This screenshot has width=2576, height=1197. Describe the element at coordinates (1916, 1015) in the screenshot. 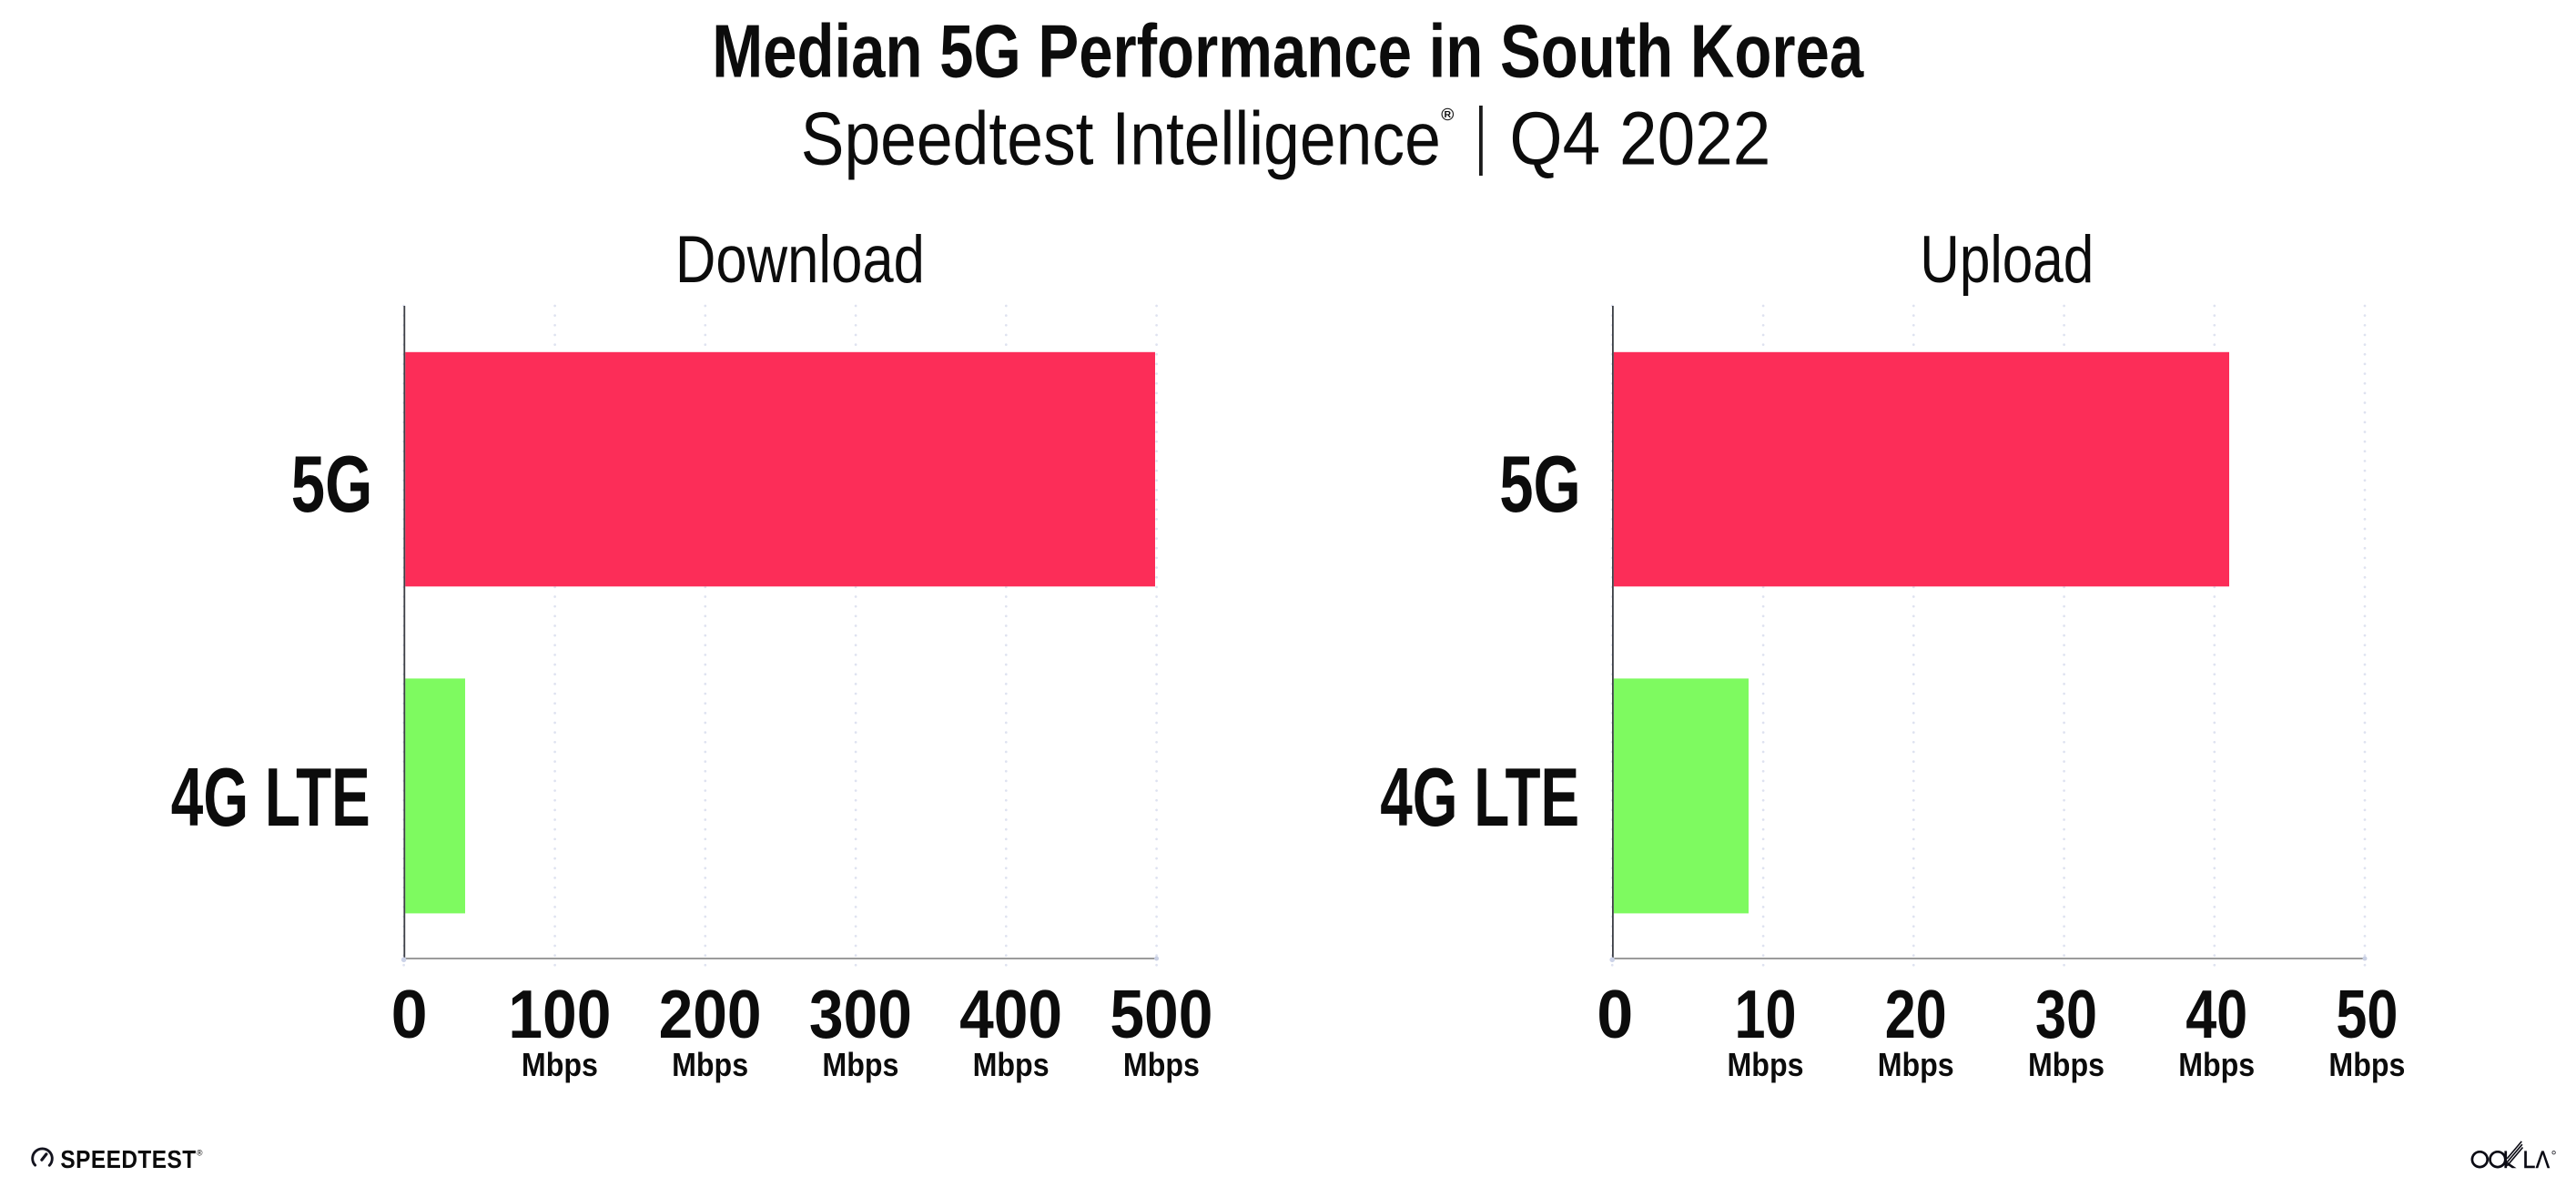

I see `svg-text: 20` at that location.